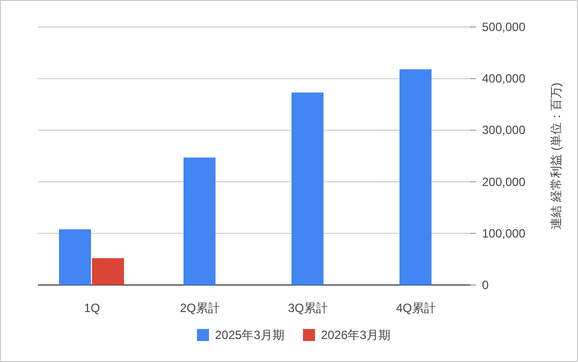 This screenshot has width=578, height=362. I want to click on legend-label: 2026年3月期, so click(355, 335).